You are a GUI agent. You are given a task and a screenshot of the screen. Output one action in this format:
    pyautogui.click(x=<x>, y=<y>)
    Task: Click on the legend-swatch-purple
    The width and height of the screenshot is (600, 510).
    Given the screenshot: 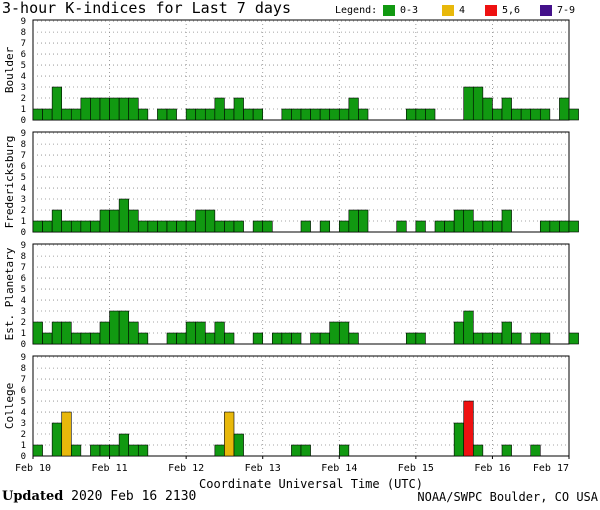 What is the action you would take?
    pyautogui.click(x=546, y=10)
    